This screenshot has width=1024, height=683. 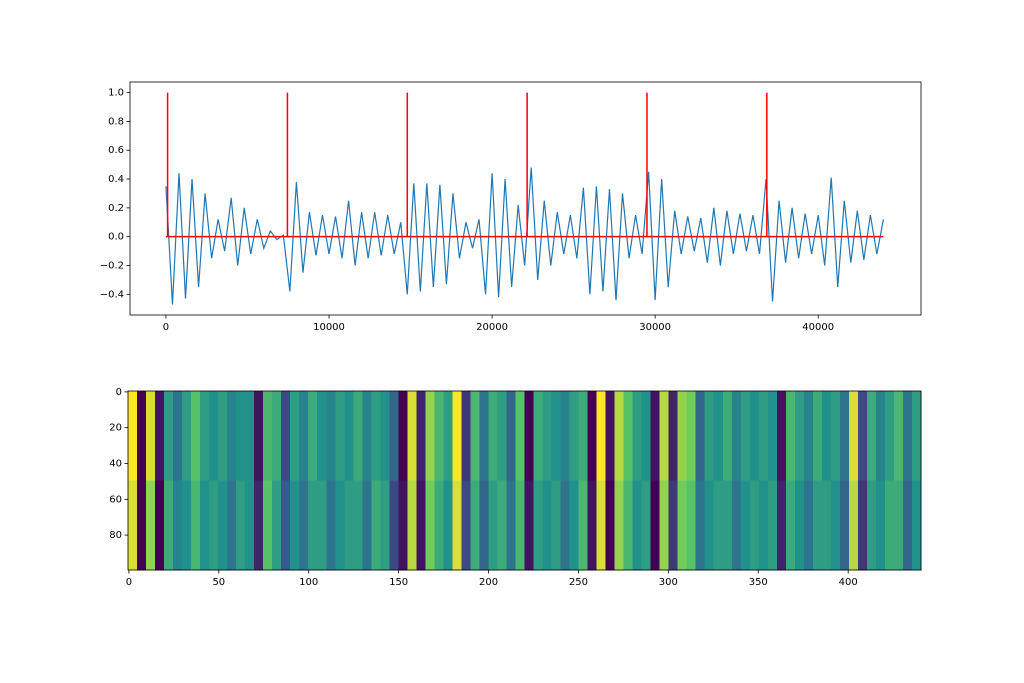 I want to click on x-tick-label: 250, so click(x=578, y=582).